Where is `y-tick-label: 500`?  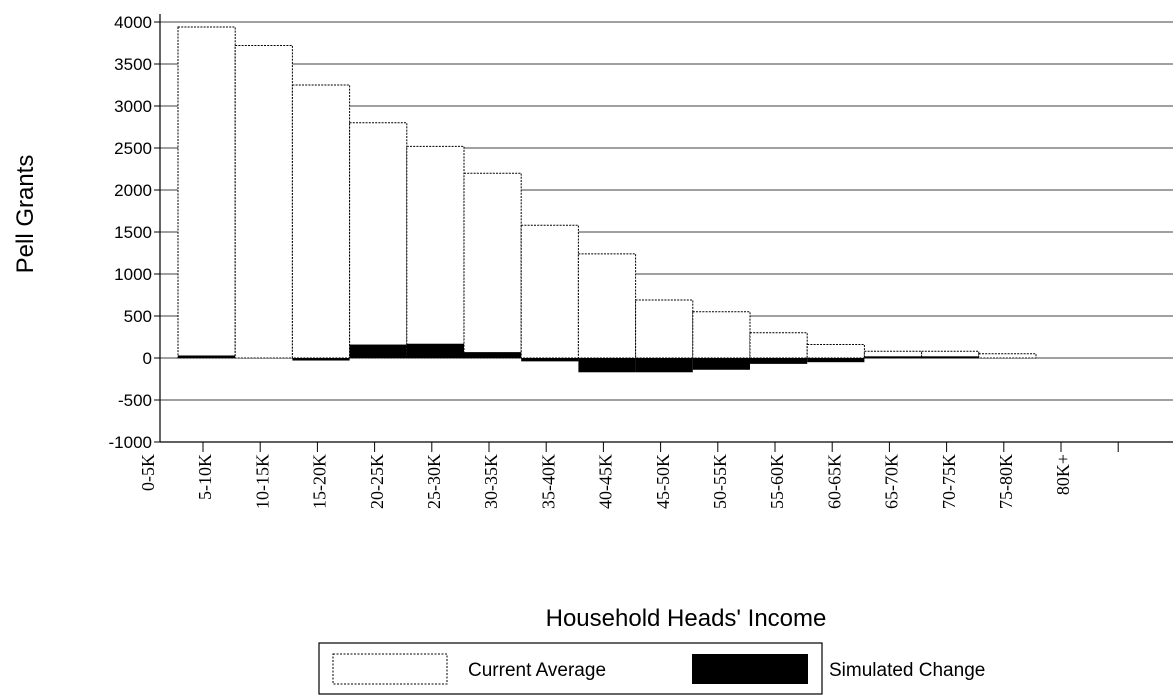
y-tick-label: 500 is located at coordinates (138, 316).